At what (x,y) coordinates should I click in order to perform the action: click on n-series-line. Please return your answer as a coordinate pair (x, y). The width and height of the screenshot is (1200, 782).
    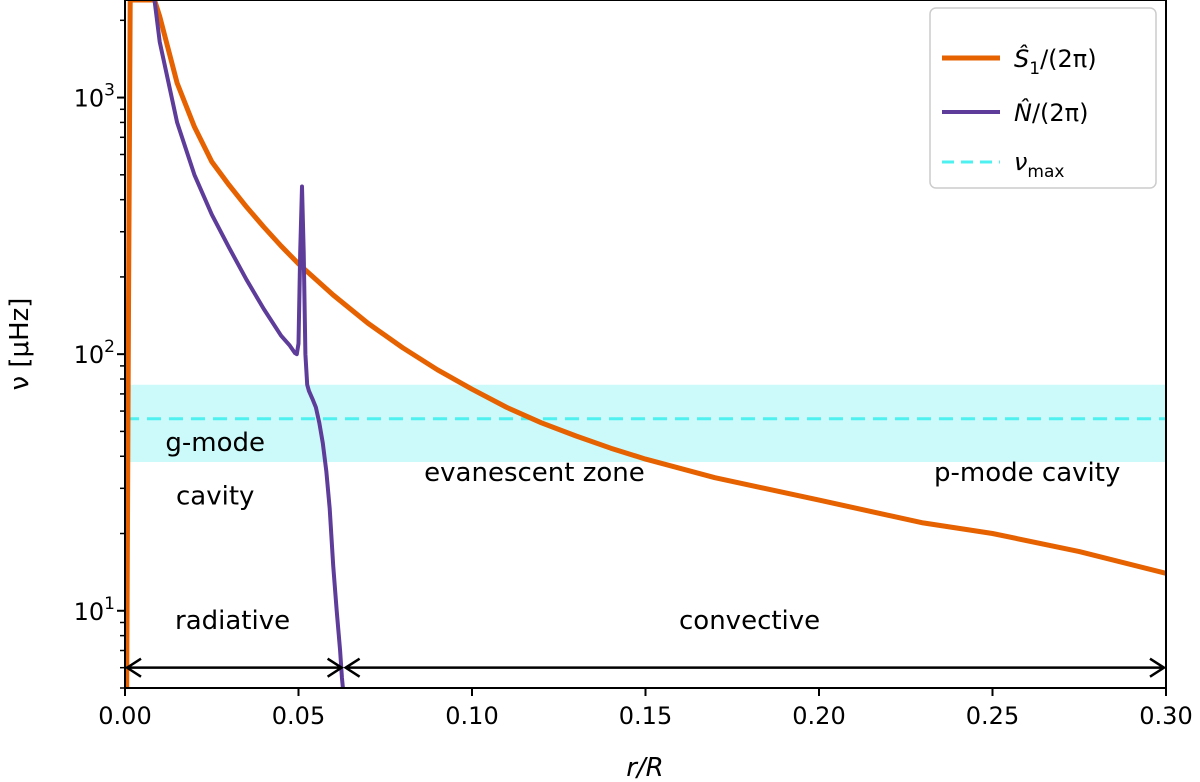
    Looking at the image, I should click on (248, 344).